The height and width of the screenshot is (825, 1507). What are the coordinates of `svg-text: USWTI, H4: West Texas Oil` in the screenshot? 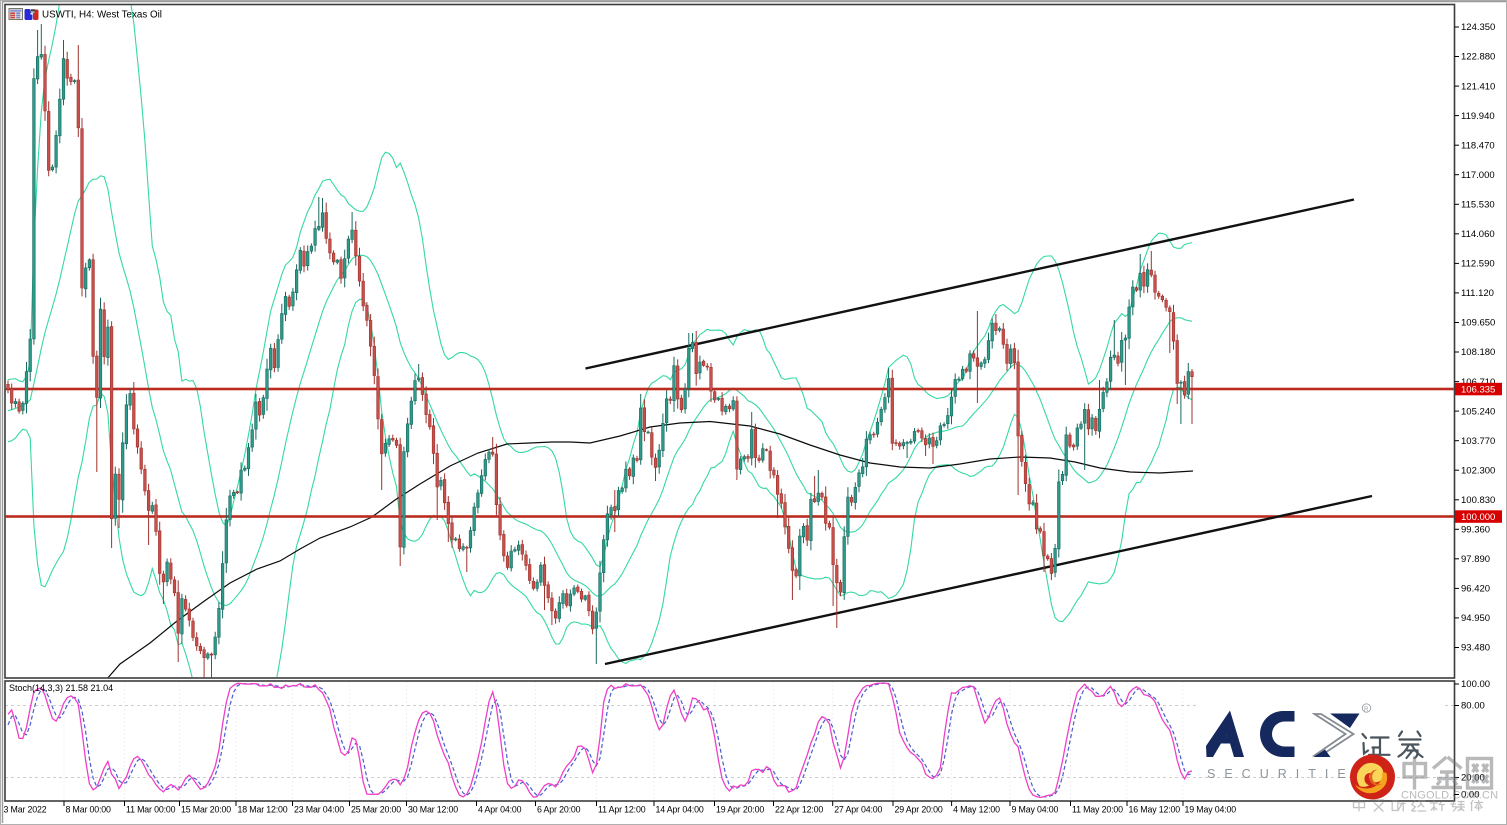 It's located at (102, 15).